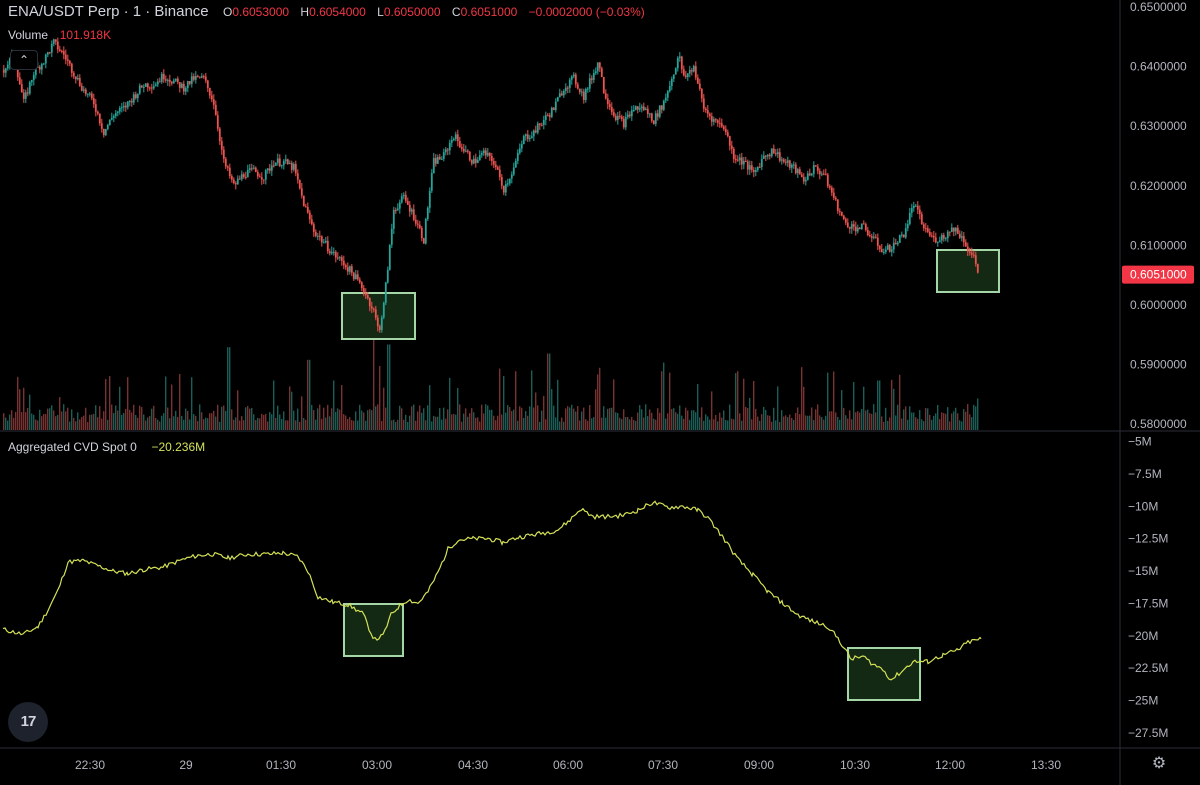 The width and height of the screenshot is (1200, 785). What do you see at coordinates (473, 765) in the screenshot?
I see `time-tick-label: 04:30` at bounding box center [473, 765].